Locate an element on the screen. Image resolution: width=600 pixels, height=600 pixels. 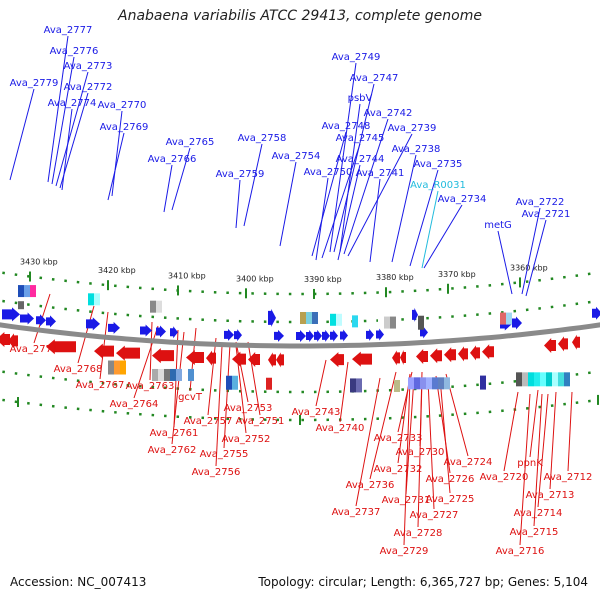
gene-label: Ava_2741 is located at coordinates (380, 173).